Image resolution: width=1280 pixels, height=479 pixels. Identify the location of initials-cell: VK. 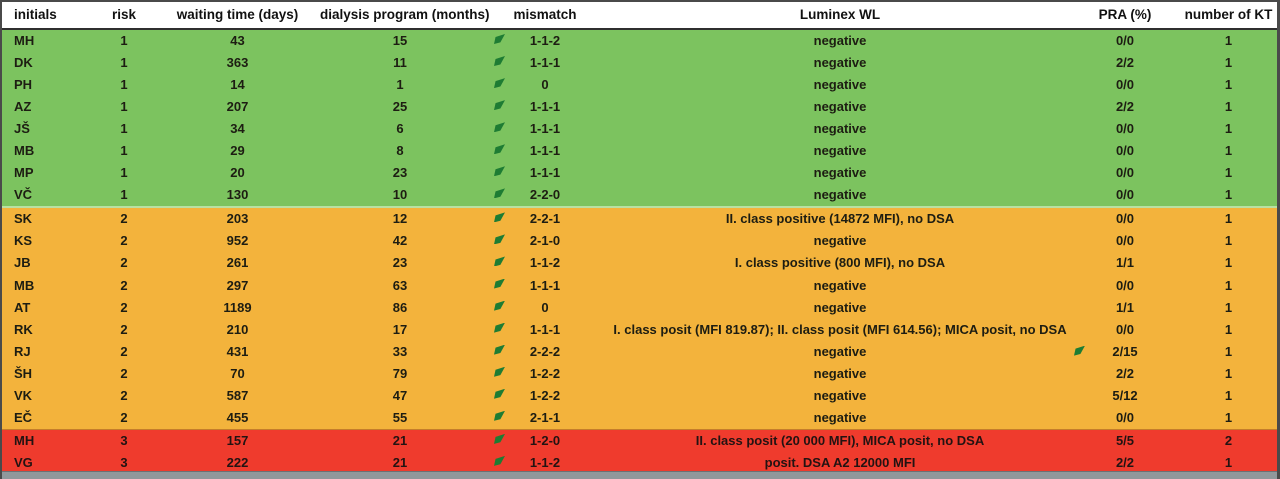
(23, 395).